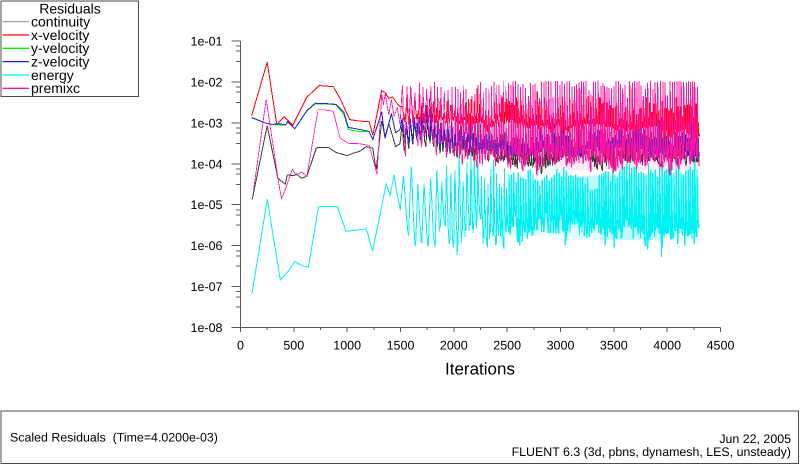 Image resolution: width=800 pixels, height=468 pixels. Describe the element at coordinates (401, 346) in the screenshot. I see `svg-text: 1500` at that location.